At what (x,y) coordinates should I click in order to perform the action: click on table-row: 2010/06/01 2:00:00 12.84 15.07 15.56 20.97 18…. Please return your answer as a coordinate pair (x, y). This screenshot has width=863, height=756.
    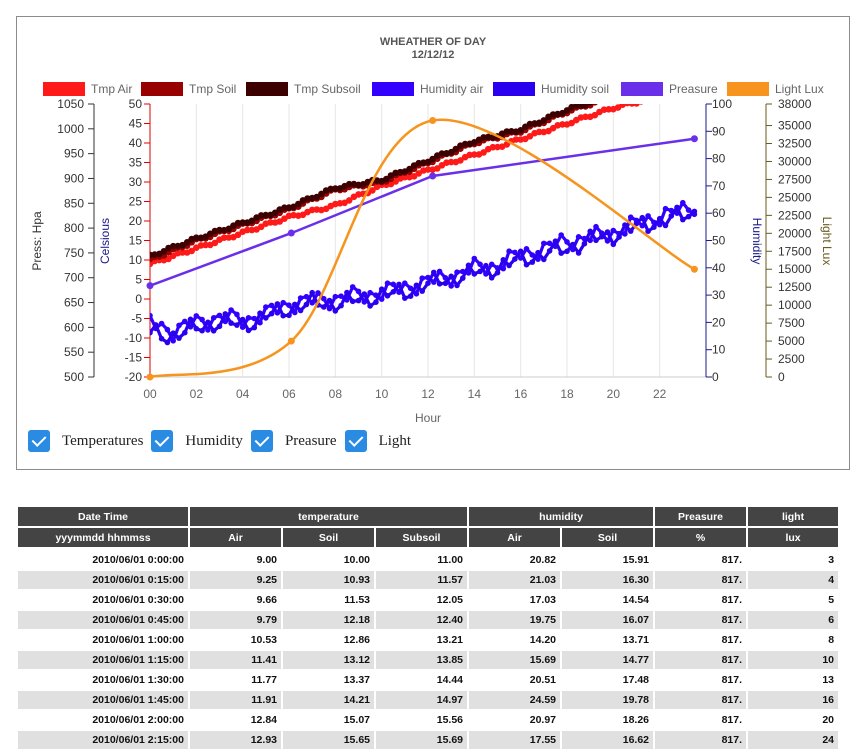
    Looking at the image, I should click on (428, 720).